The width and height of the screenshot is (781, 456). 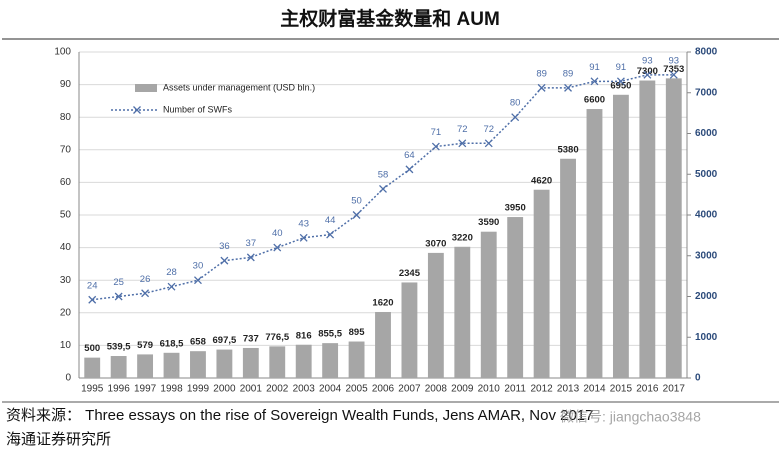 I want to click on bar-value-label: 6600, so click(x=594, y=100).